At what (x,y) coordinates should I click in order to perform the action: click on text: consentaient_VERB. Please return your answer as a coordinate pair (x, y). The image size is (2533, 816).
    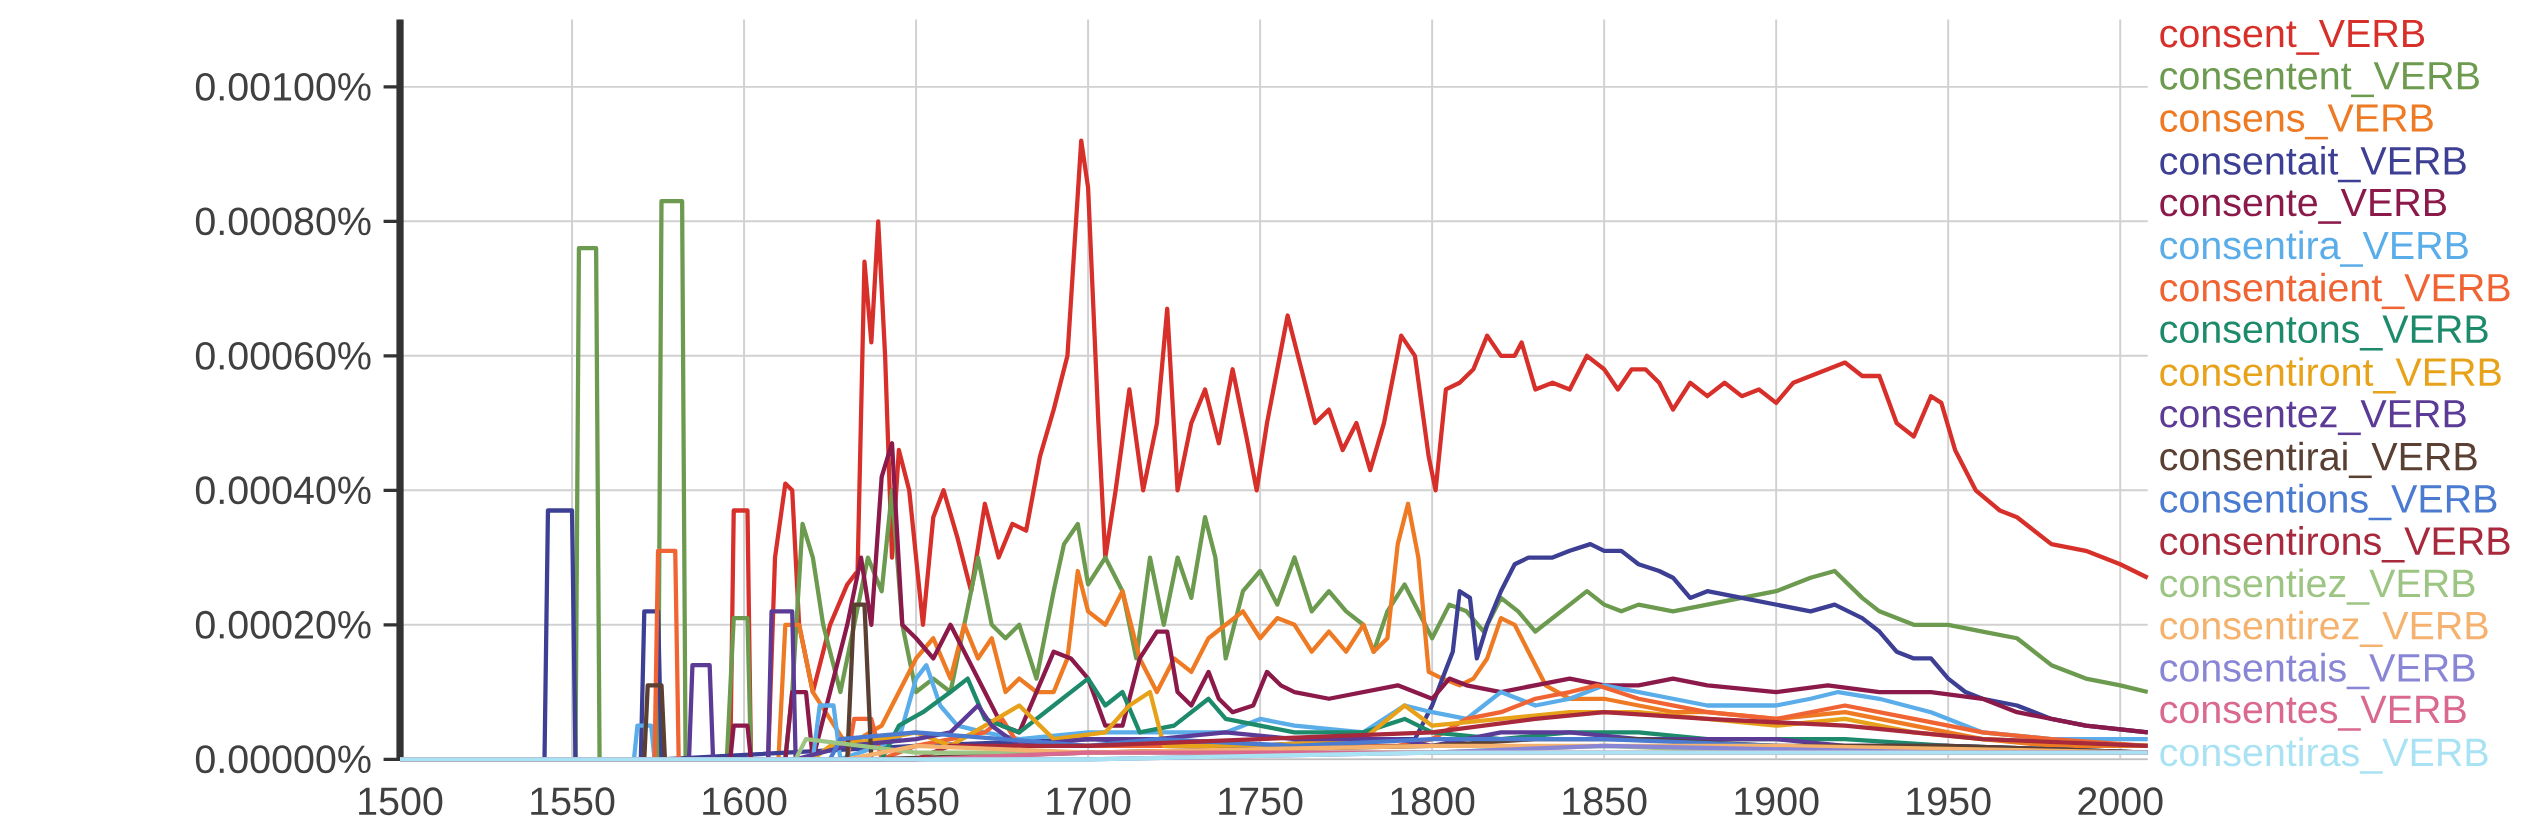
    Looking at the image, I should click on (2335, 290).